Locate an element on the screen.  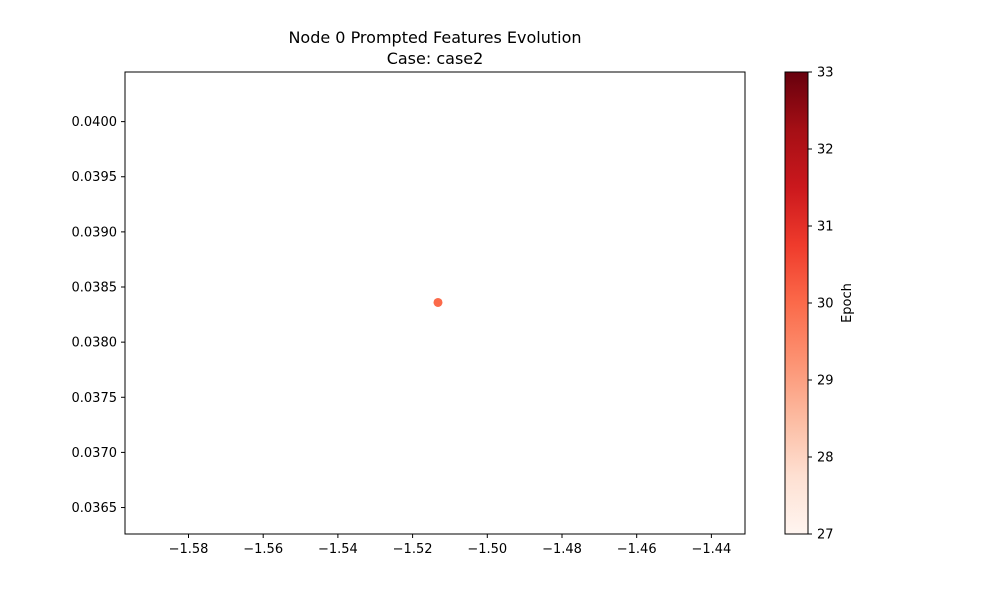
colorbar-axis: 27 28 29 30 31 32 33 is located at coordinates (821, 304).